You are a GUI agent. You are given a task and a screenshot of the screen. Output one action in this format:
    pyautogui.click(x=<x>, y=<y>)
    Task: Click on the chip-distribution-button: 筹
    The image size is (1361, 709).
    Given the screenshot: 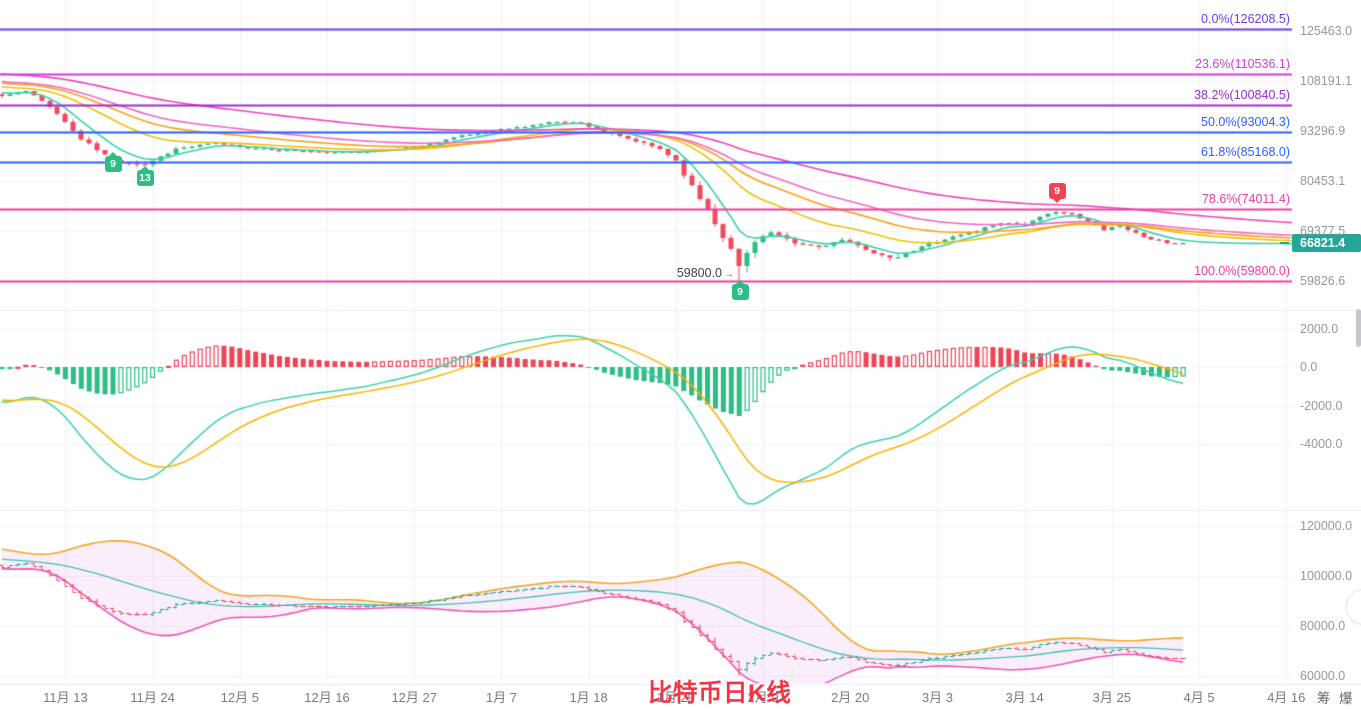 What is the action you would take?
    pyautogui.click(x=1324, y=698)
    